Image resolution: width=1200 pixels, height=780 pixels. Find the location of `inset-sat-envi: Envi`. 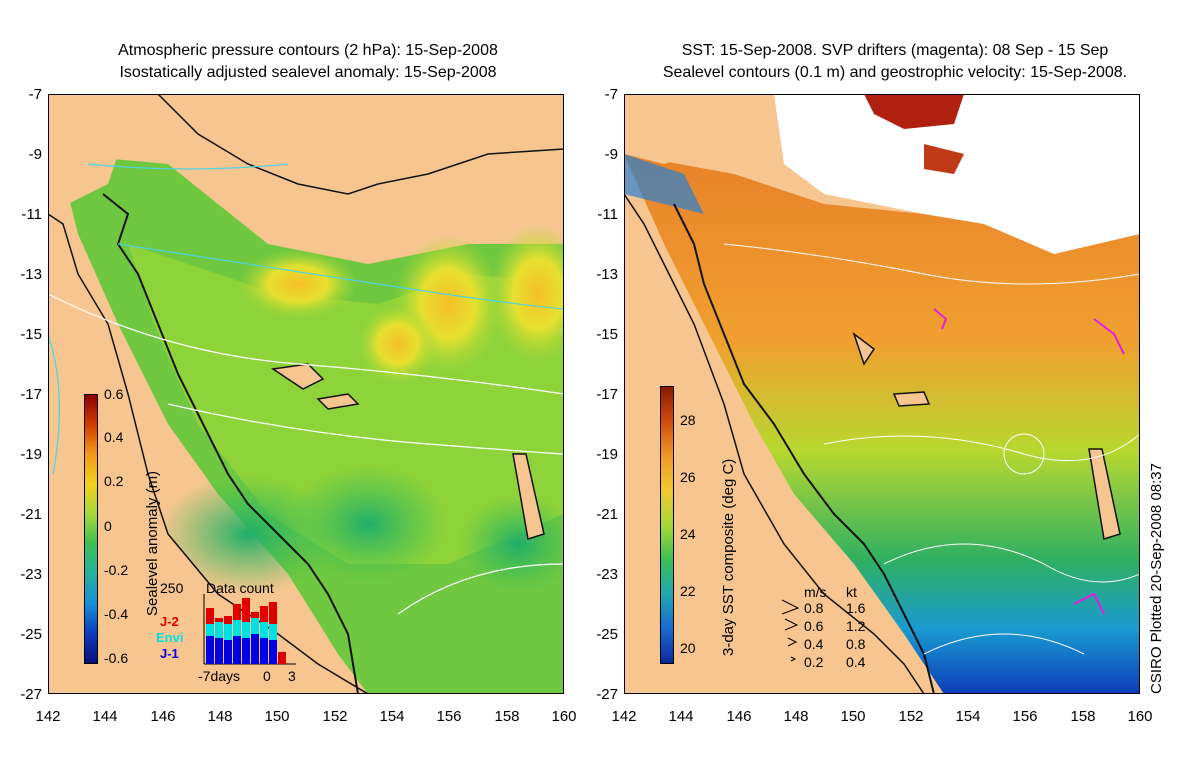

inset-sat-envi: Envi is located at coordinates (170, 637).